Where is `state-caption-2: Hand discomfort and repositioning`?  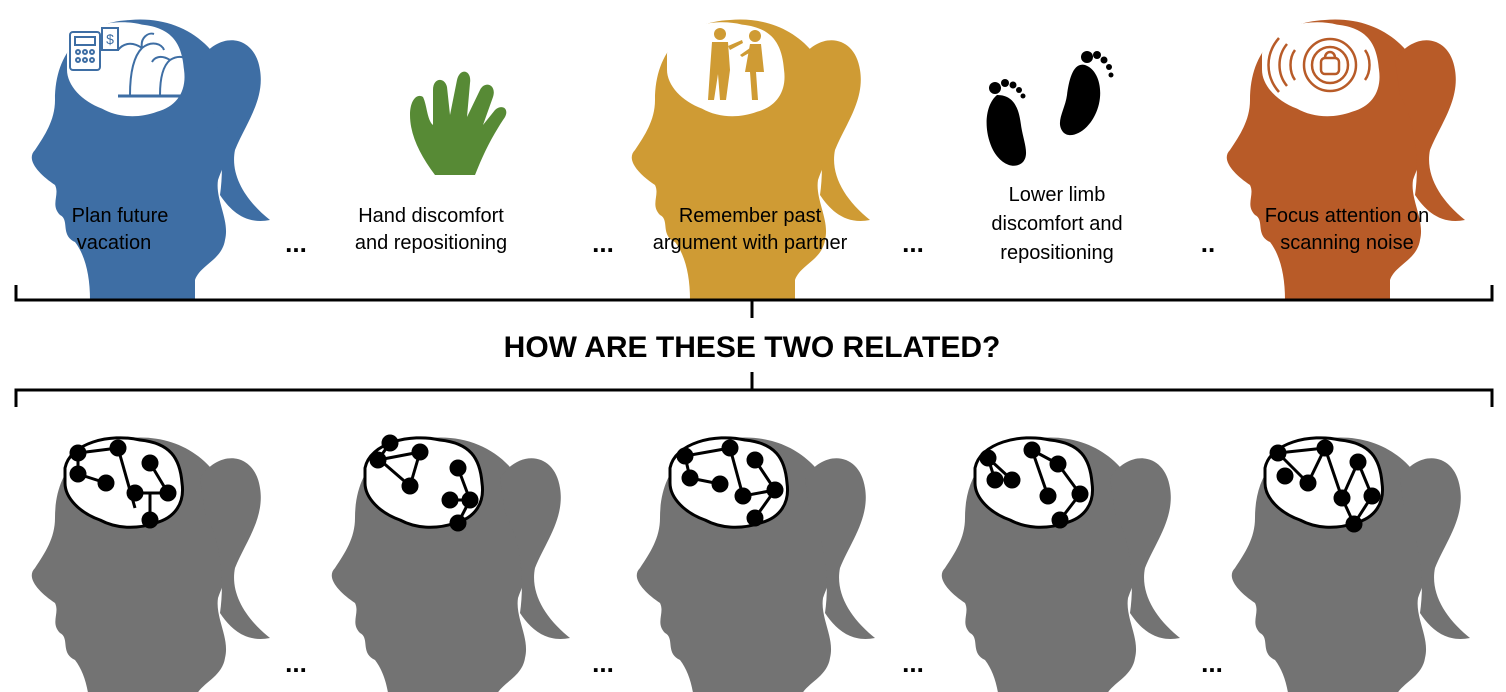
state-caption-2: Hand discomfort and repositioning is located at coordinates (431, 229).